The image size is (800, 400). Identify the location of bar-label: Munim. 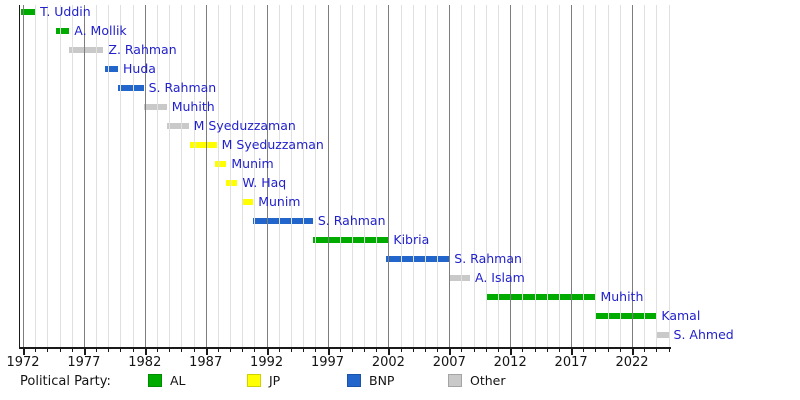
(279, 201).